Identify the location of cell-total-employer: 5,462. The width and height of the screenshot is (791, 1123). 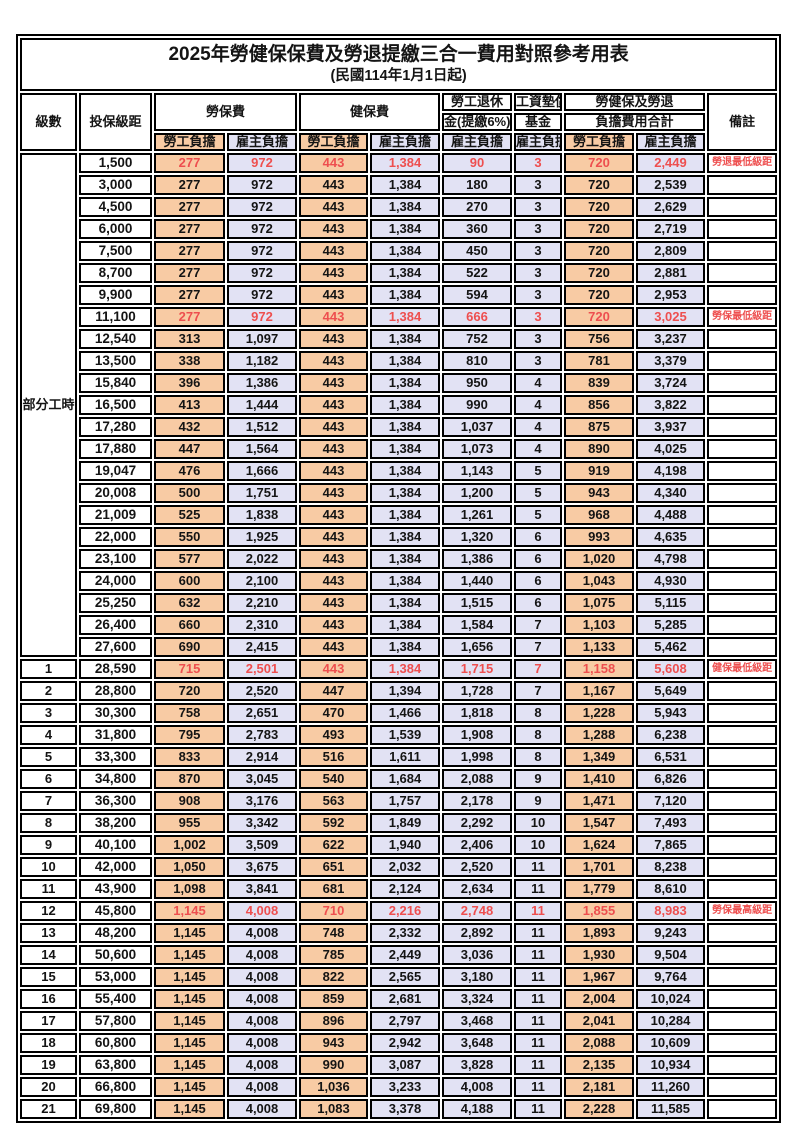
(670, 647).